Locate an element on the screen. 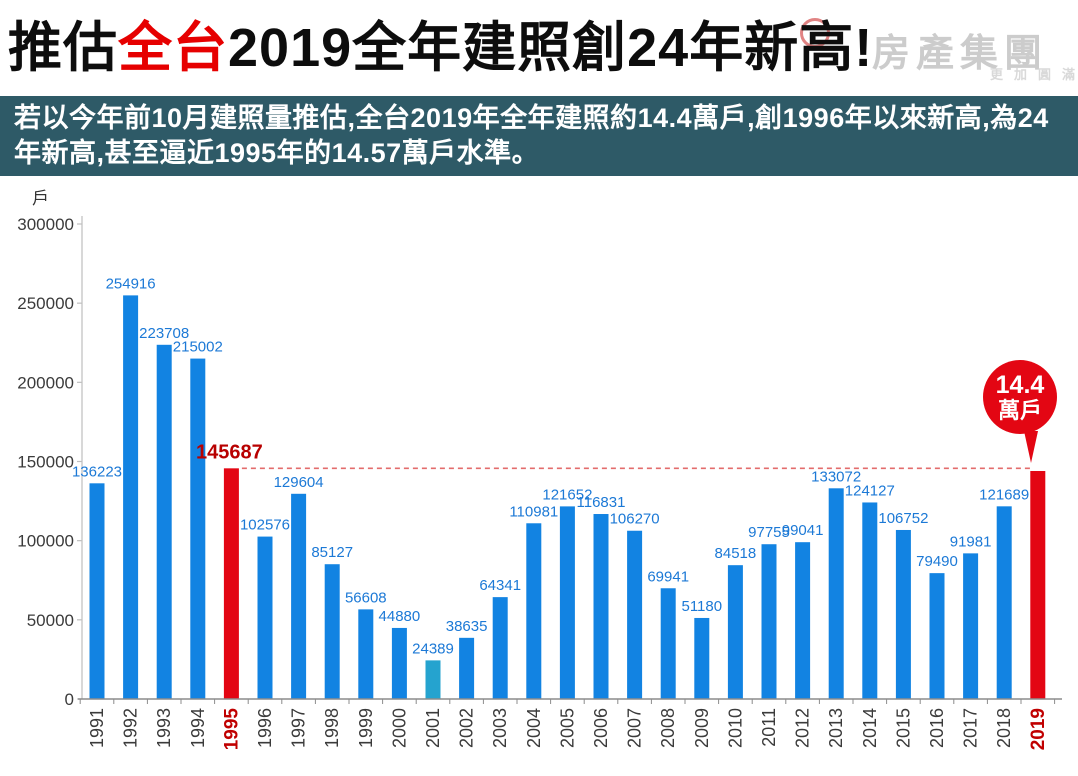  bar-2008 is located at coordinates (668, 643).